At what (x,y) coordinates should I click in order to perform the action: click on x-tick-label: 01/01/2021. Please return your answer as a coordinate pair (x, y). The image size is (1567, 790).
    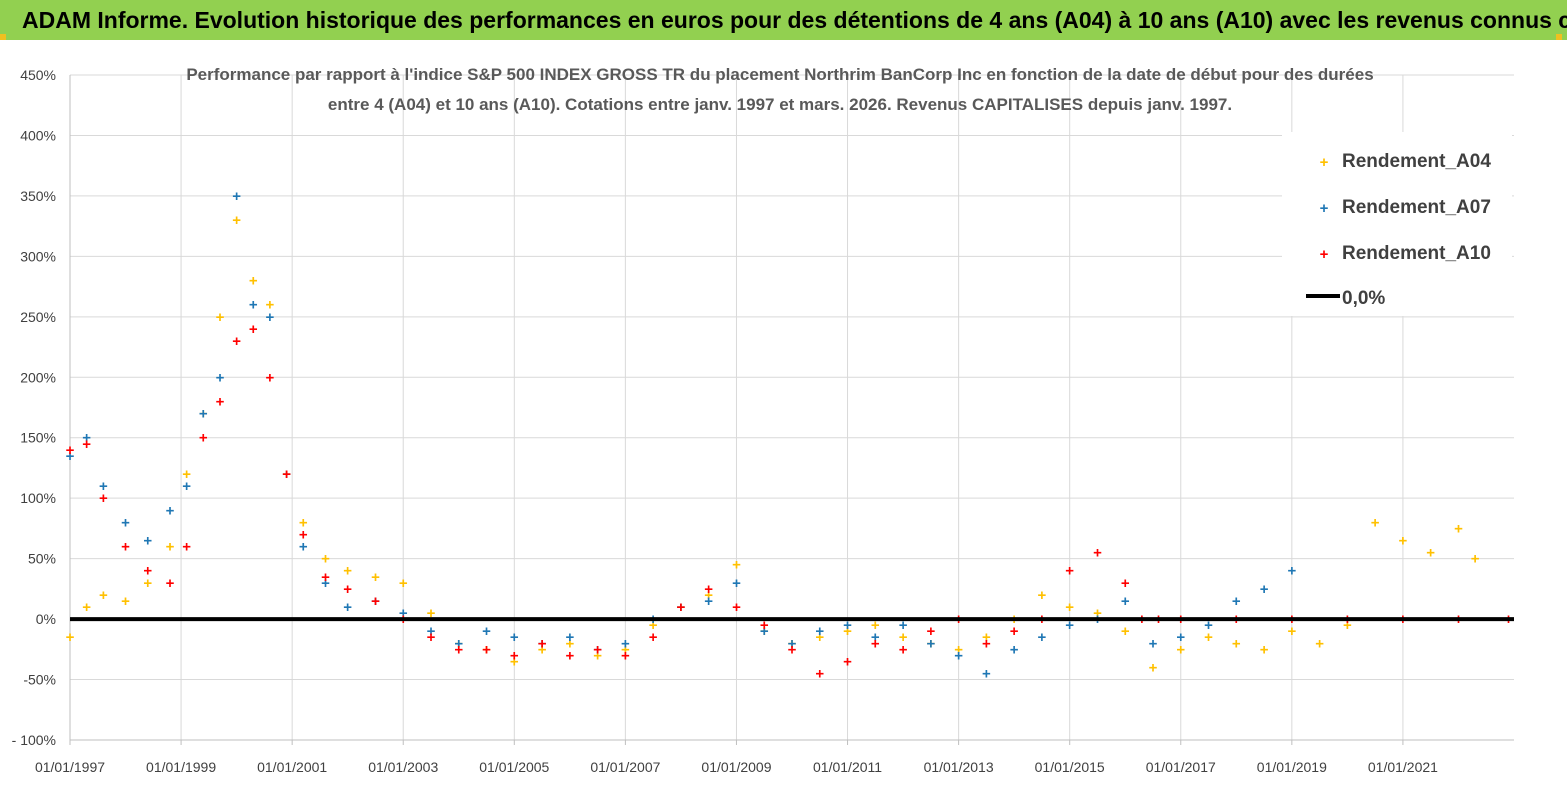
    Looking at the image, I should click on (1403, 767).